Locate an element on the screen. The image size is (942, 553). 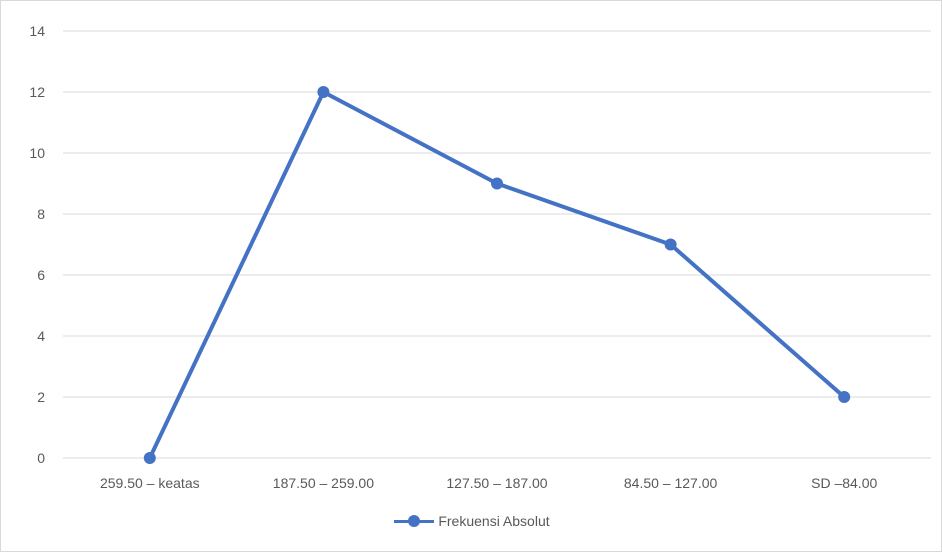
y-tick-label: 12 is located at coordinates (37, 92).